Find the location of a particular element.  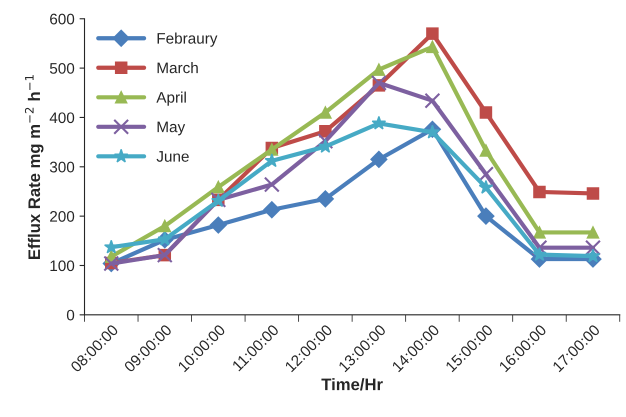

y-tick-label: 300 is located at coordinates (62, 167).